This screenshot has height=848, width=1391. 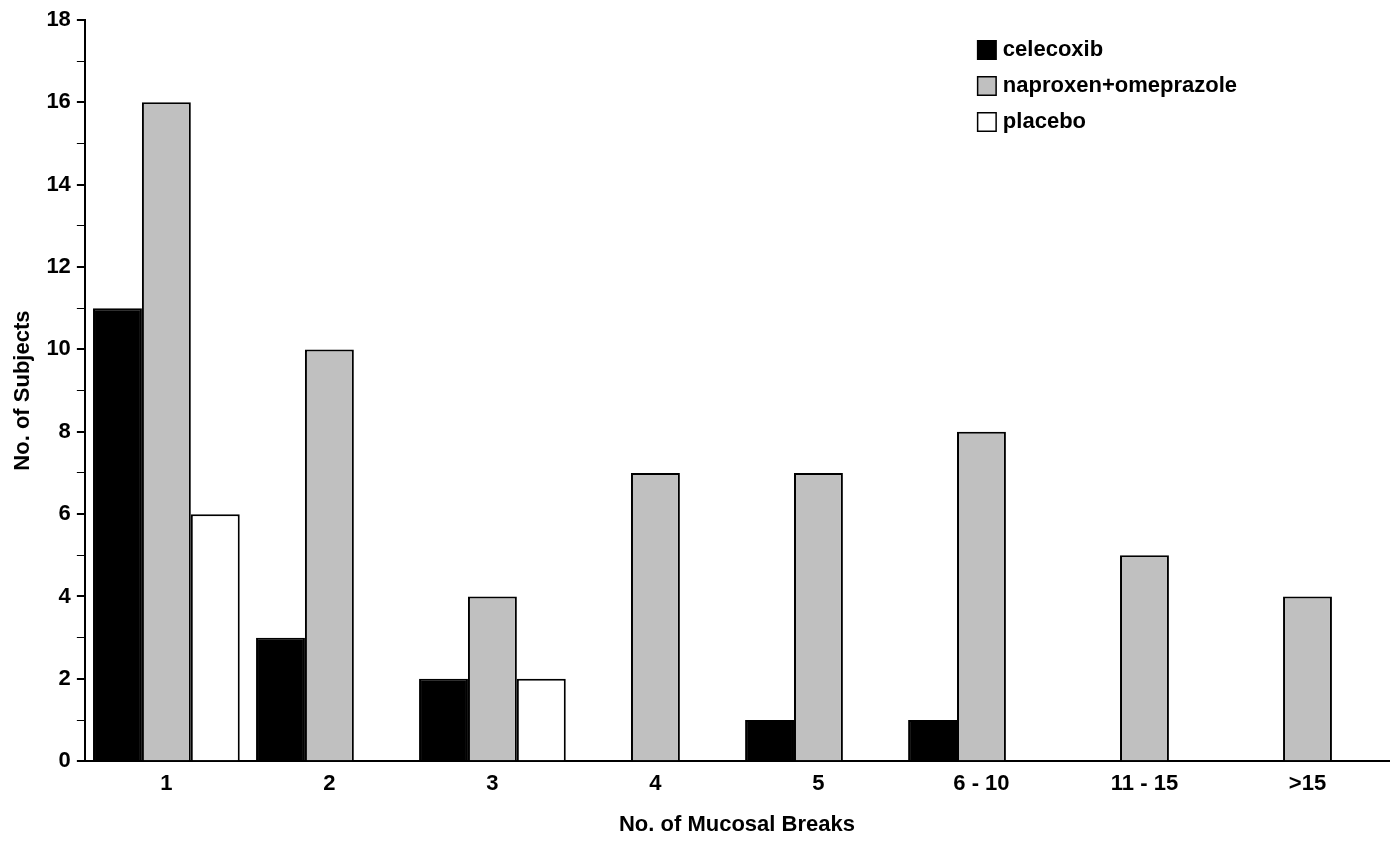 What do you see at coordinates (64, 513) in the screenshot?
I see `y-tick-label: 6` at bounding box center [64, 513].